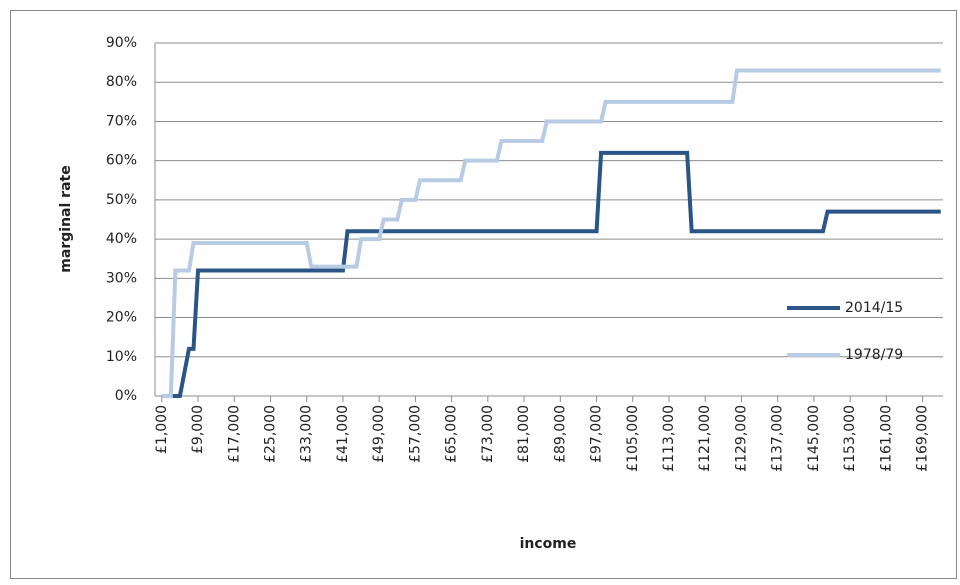  What do you see at coordinates (415, 434) in the screenshot?
I see `x-tick-label: £57,000` at bounding box center [415, 434].